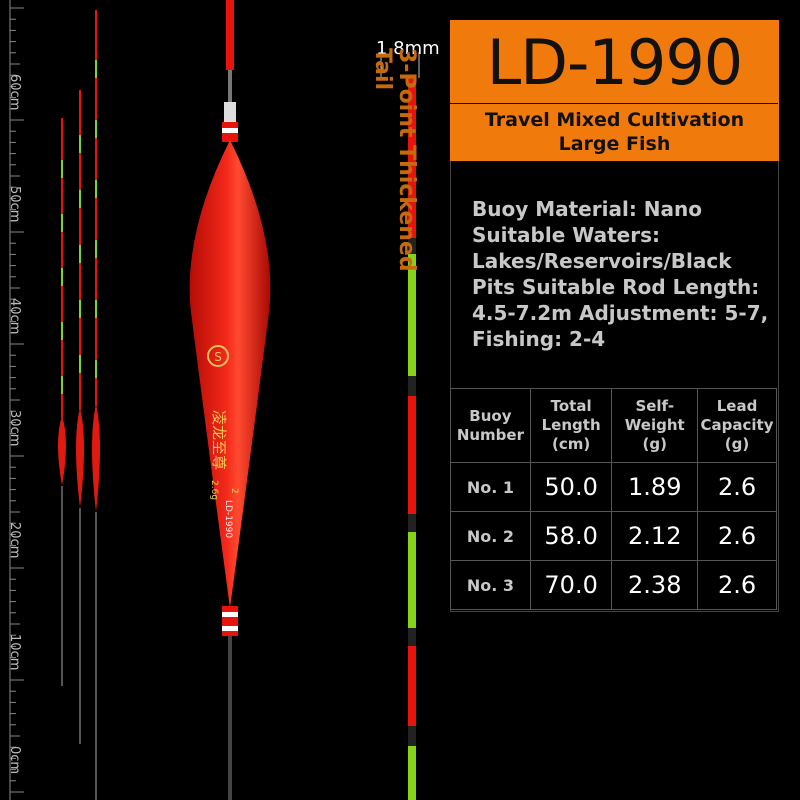 This screenshot has width=800, height=800. What do you see at coordinates (230, 35) in the screenshot?
I see `large-float-tip` at bounding box center [230, 35].